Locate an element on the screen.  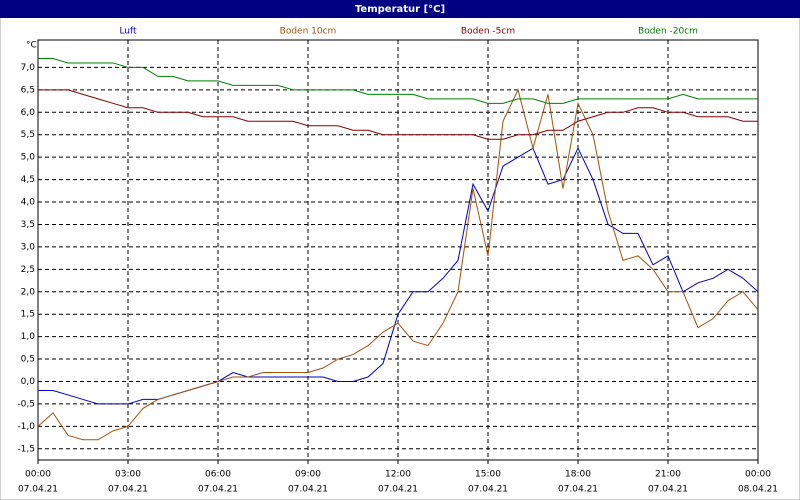
legend-label: Luft is located at coordinates (128, 32).